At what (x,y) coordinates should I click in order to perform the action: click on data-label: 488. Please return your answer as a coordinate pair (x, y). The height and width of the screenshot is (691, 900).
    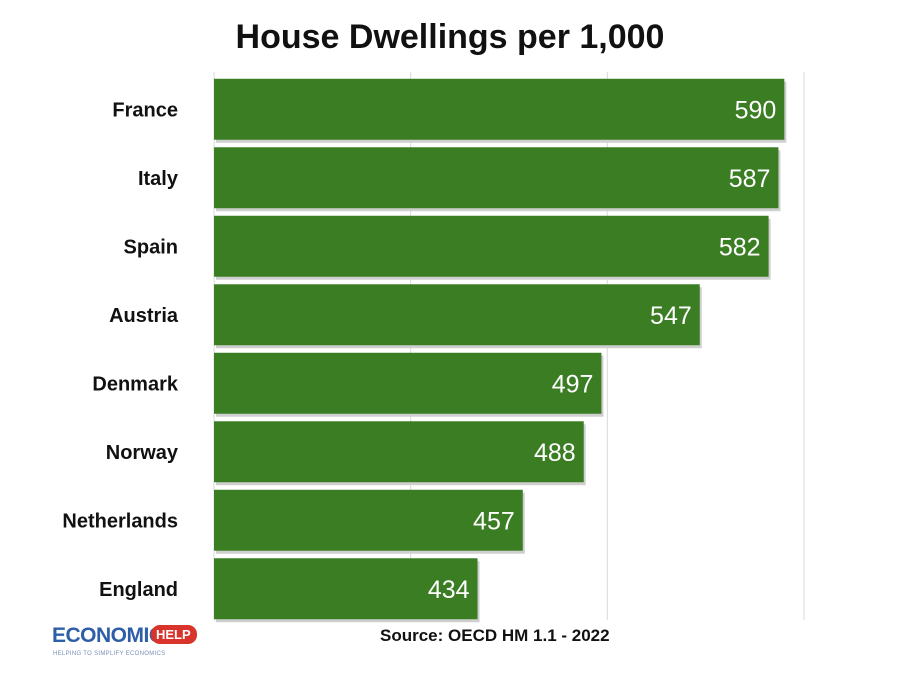
    Looking at the image, I should click on (555, 453).